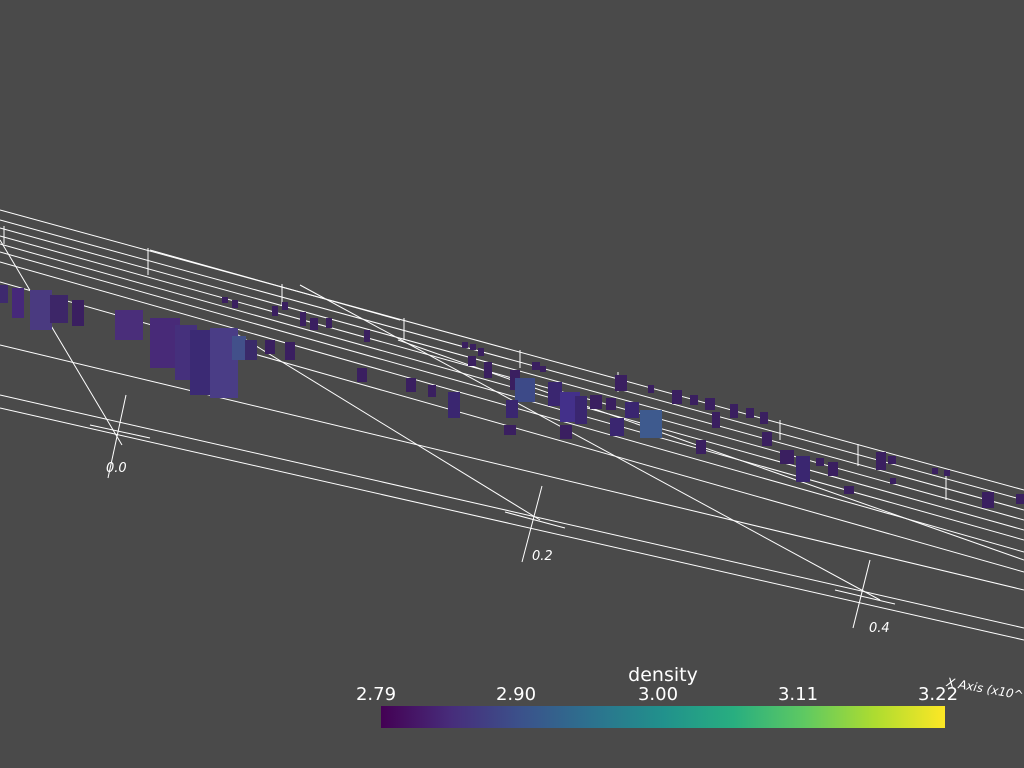 This screenshot has width=1024, height=768. I want to click on colorbar-tick-2: 3.00, so click(658, 694).